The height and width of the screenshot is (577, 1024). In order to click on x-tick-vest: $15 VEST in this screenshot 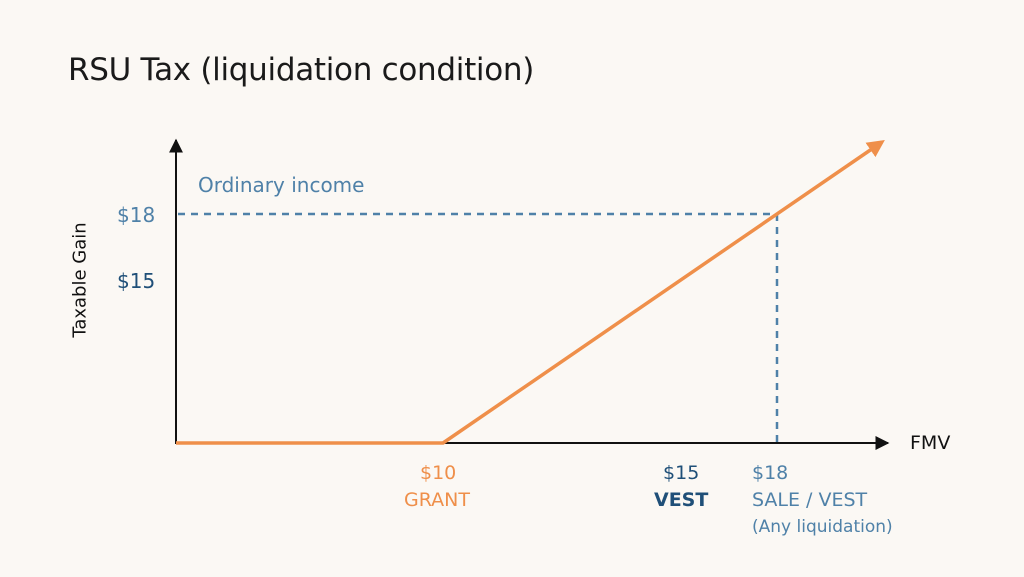, I will do `click(681, 487)`.